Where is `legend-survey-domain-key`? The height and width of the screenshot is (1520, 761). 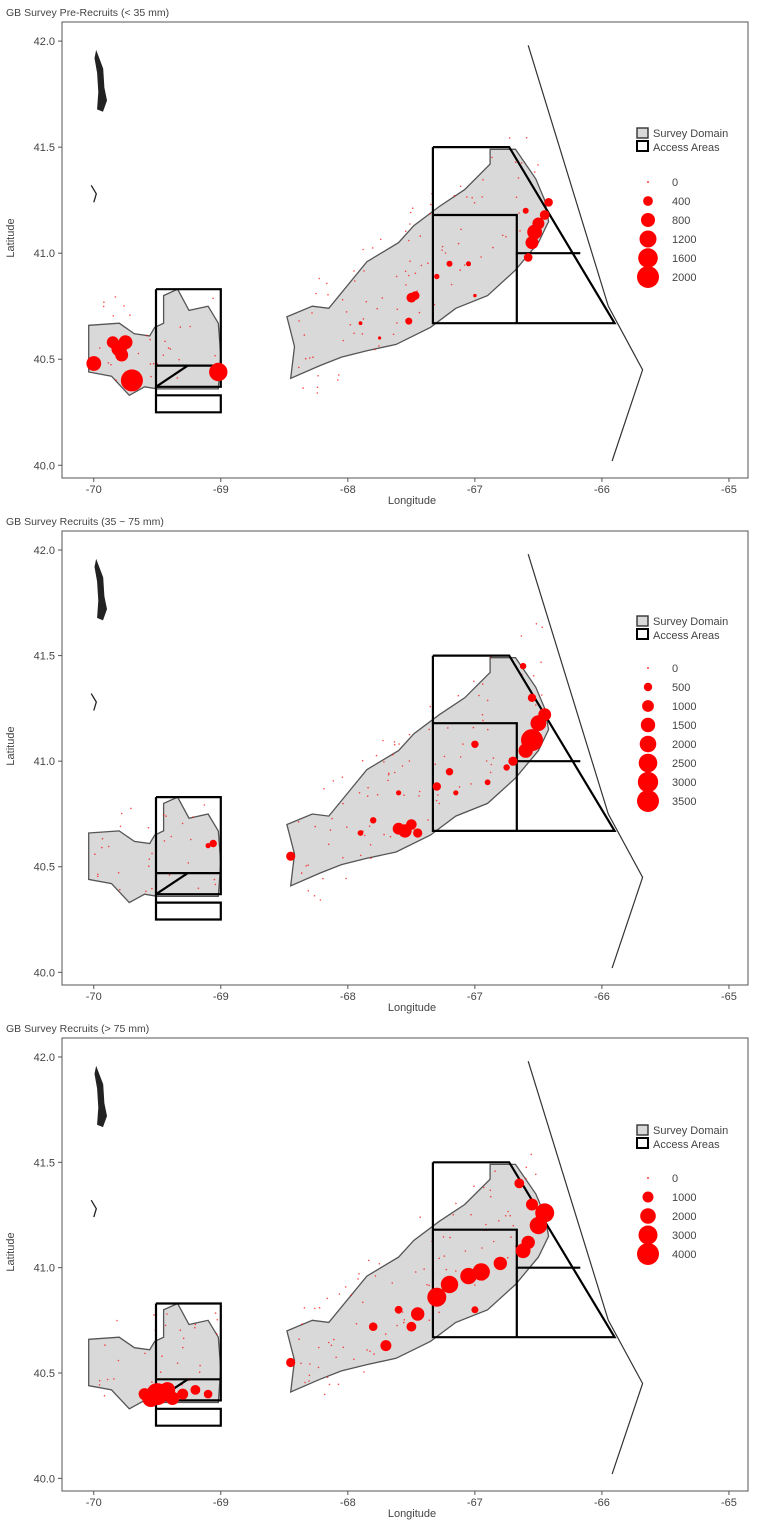 legend-survey-domain-key is located at coordinates (642, 621).